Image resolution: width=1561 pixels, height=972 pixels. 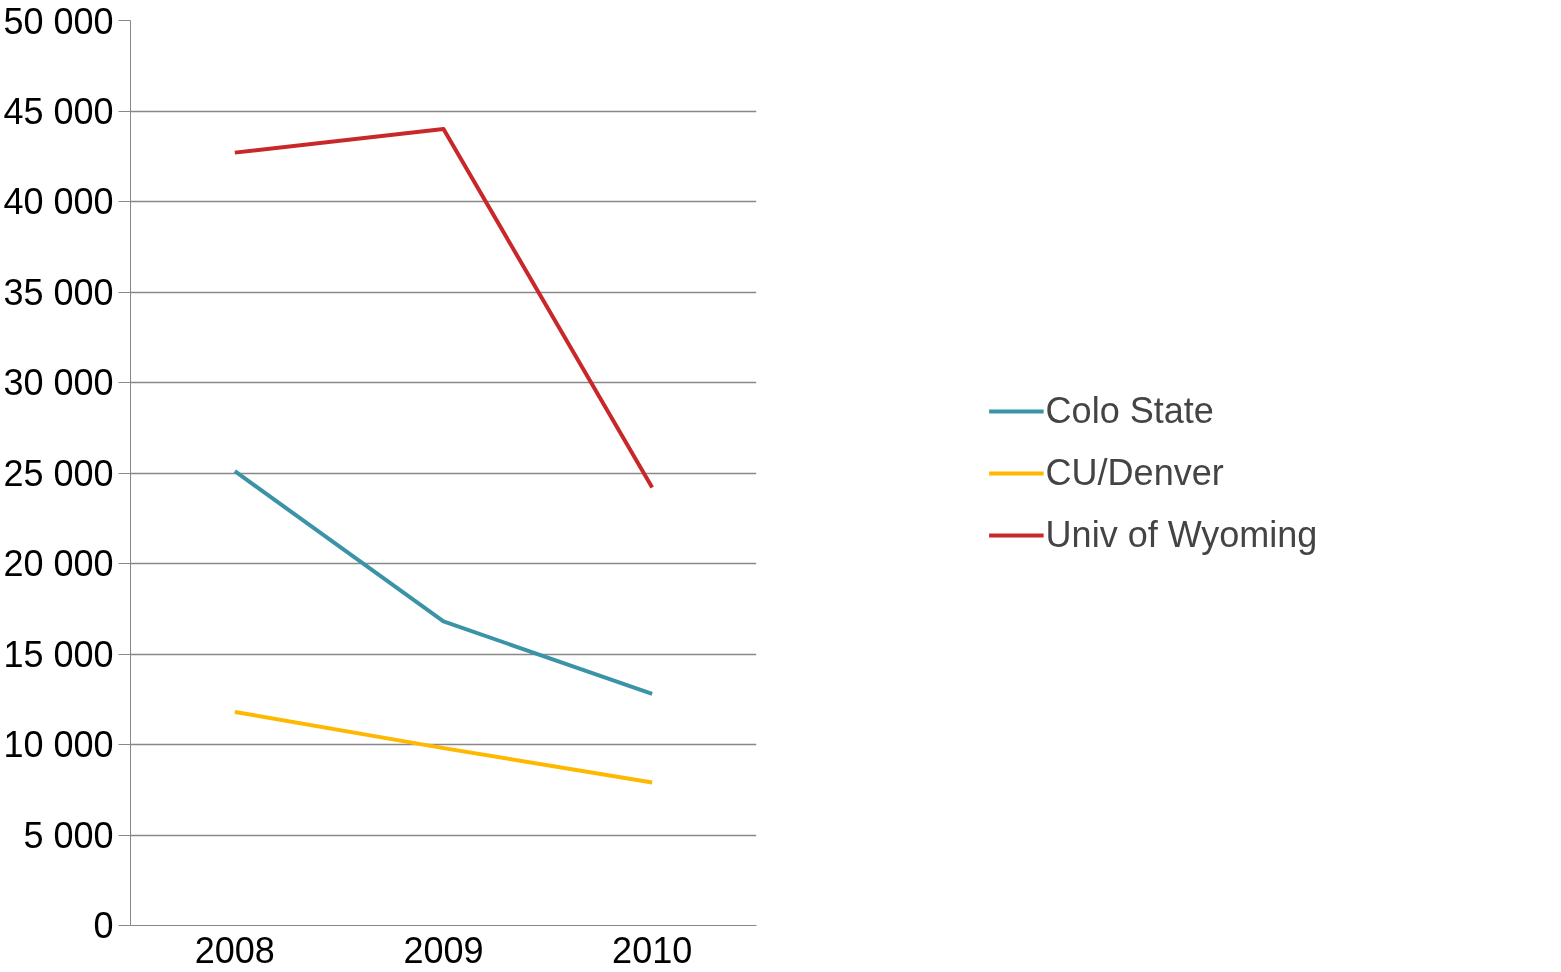 What do you see at coordinates (652, 950) in the screenshot?
I see `x-tick-label: 2010` at bounding box center [652, 950].